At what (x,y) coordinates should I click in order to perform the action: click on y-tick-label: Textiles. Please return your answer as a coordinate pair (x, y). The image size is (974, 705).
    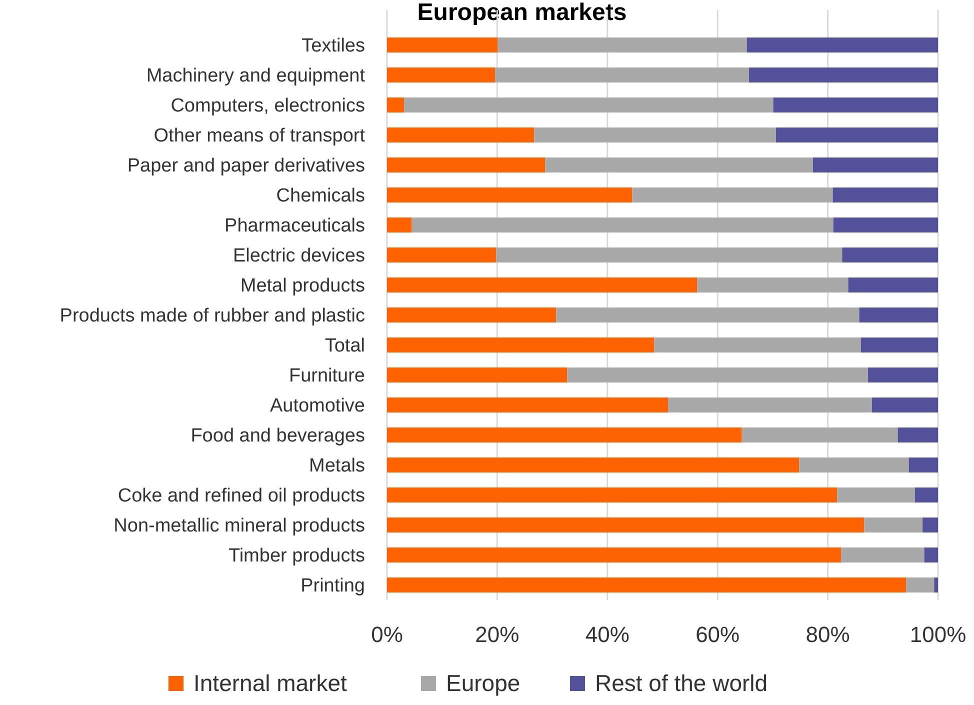
    Looking at the image, I should click on (333, 46).